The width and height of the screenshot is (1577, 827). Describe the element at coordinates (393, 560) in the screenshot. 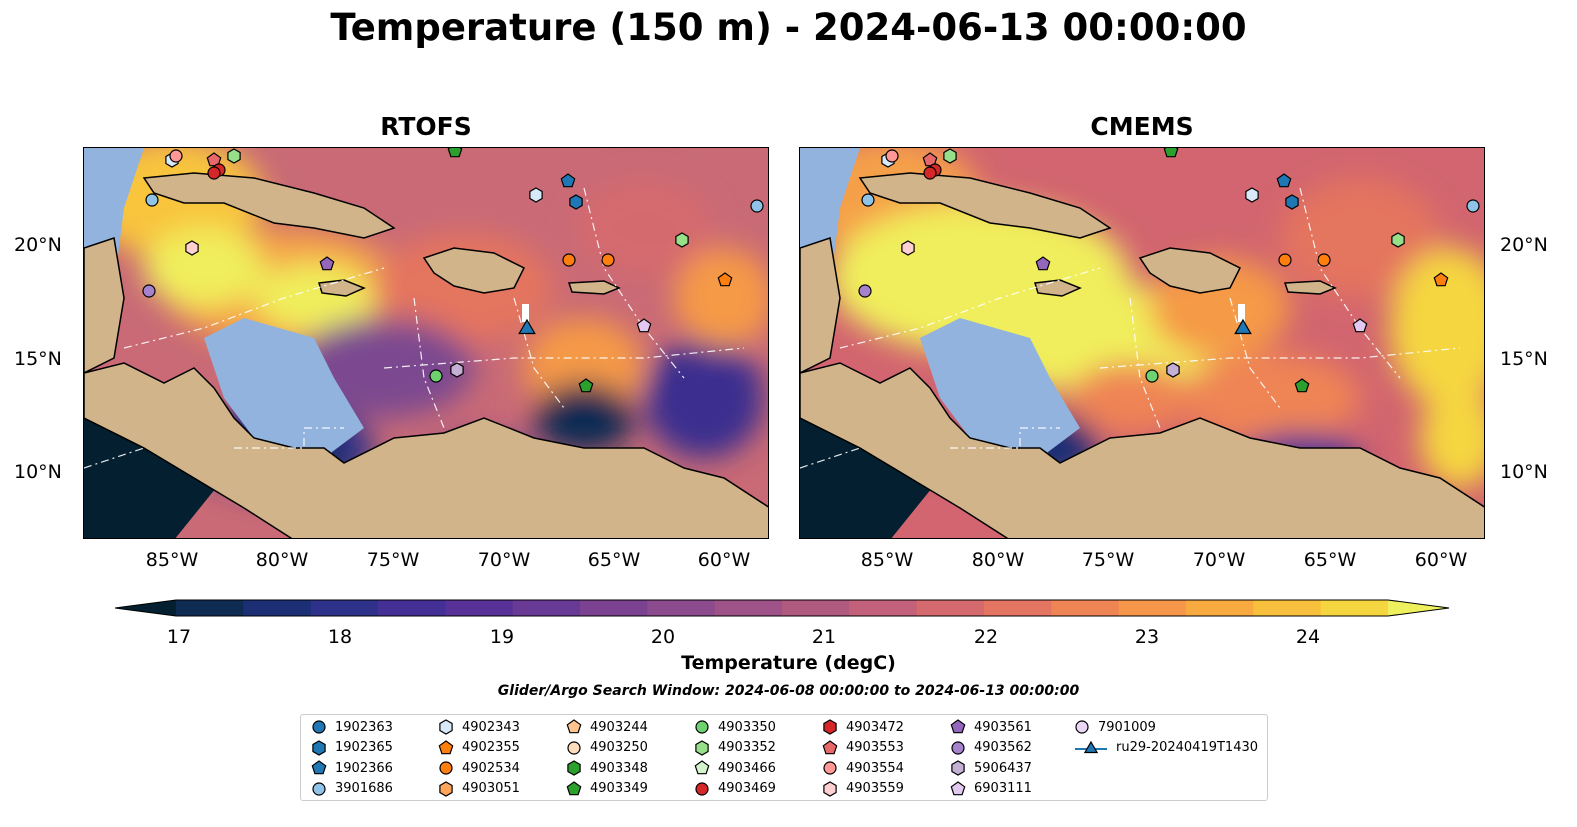

I see `lon-label-rtofs-75w: 75°W` at that location.